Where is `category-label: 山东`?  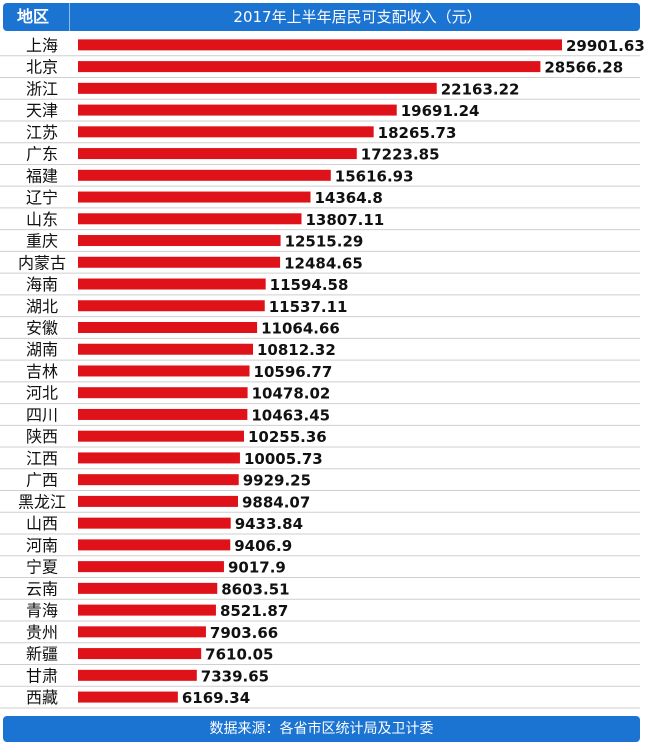 category-label: 山东 is located at coordinates (42, 219).